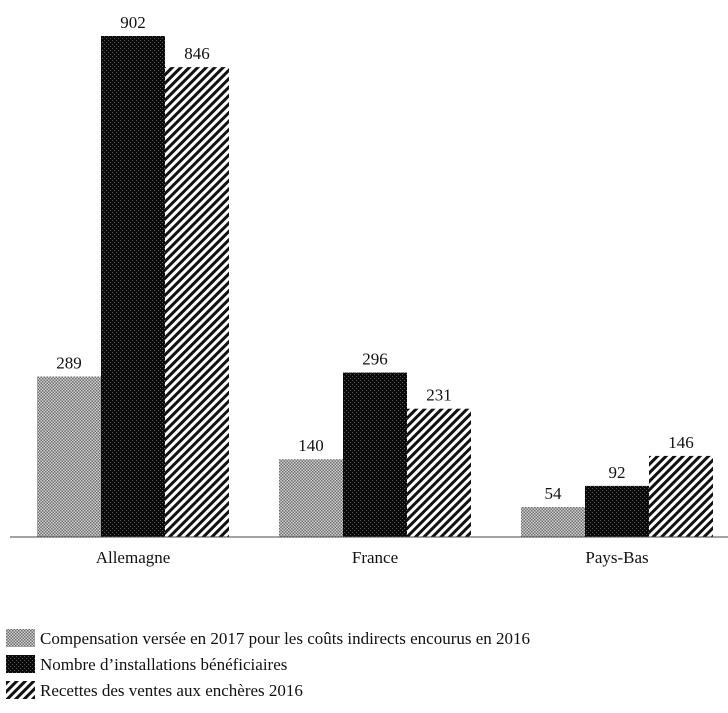  What do you see at coordinates (69, 362) in the screenshot?
I see `data-label: 289` at bounding box center [69, 362].